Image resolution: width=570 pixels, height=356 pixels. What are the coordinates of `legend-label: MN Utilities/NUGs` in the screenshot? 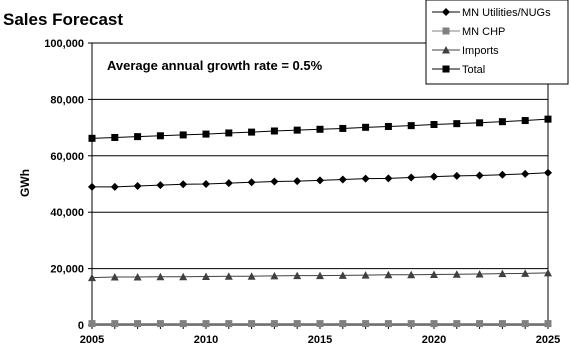 It's located at (506, 13).